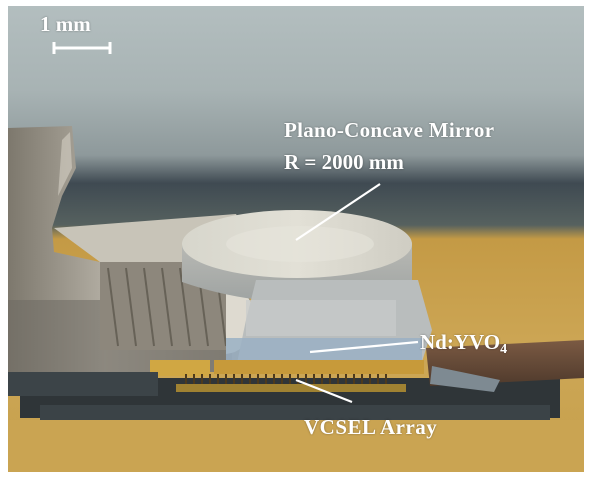 This screenshot has height=482, width=592. Describe the element at coordinates (389, 130) in the screenshot. I see `mirror-label-line1: Plano-Concave Mirror` at that location.